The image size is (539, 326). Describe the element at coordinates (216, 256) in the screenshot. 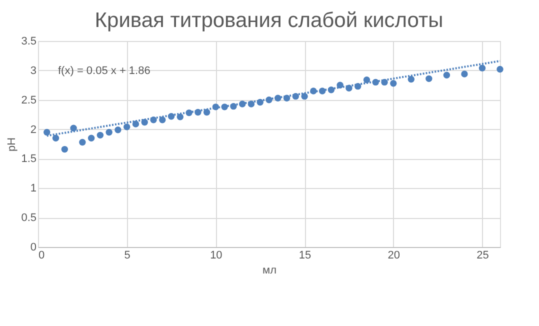

I see `x-tick-label: 10` at that location.